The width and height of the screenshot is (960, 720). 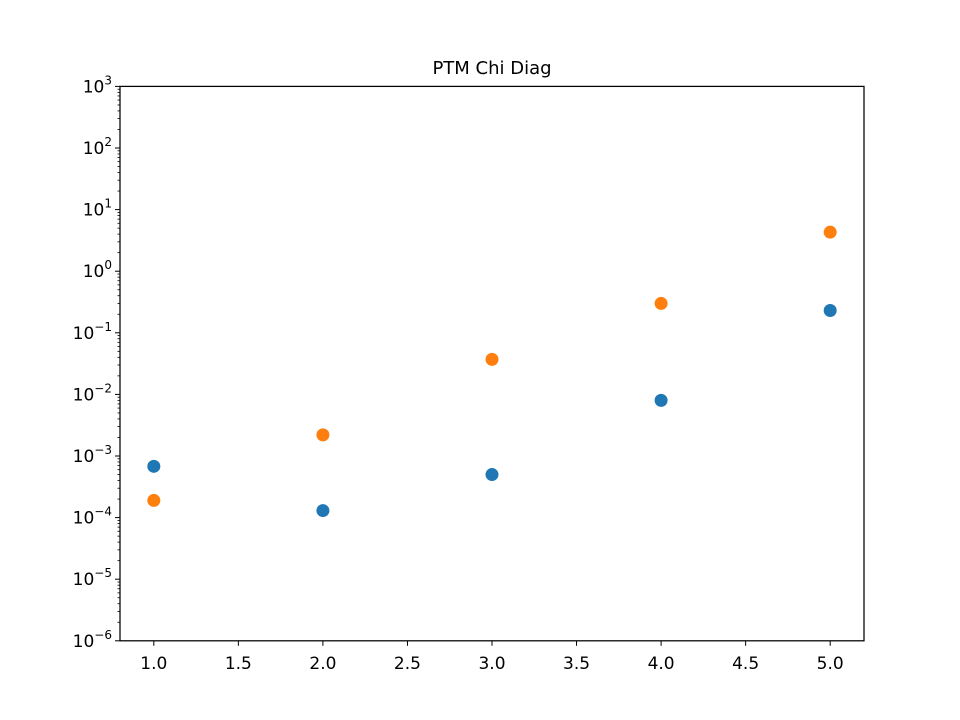 What do you see at coordinates (92, 393) in the screenshot?
I see `y-tick-label: 10⁻²` at bounding box center [92, 393].